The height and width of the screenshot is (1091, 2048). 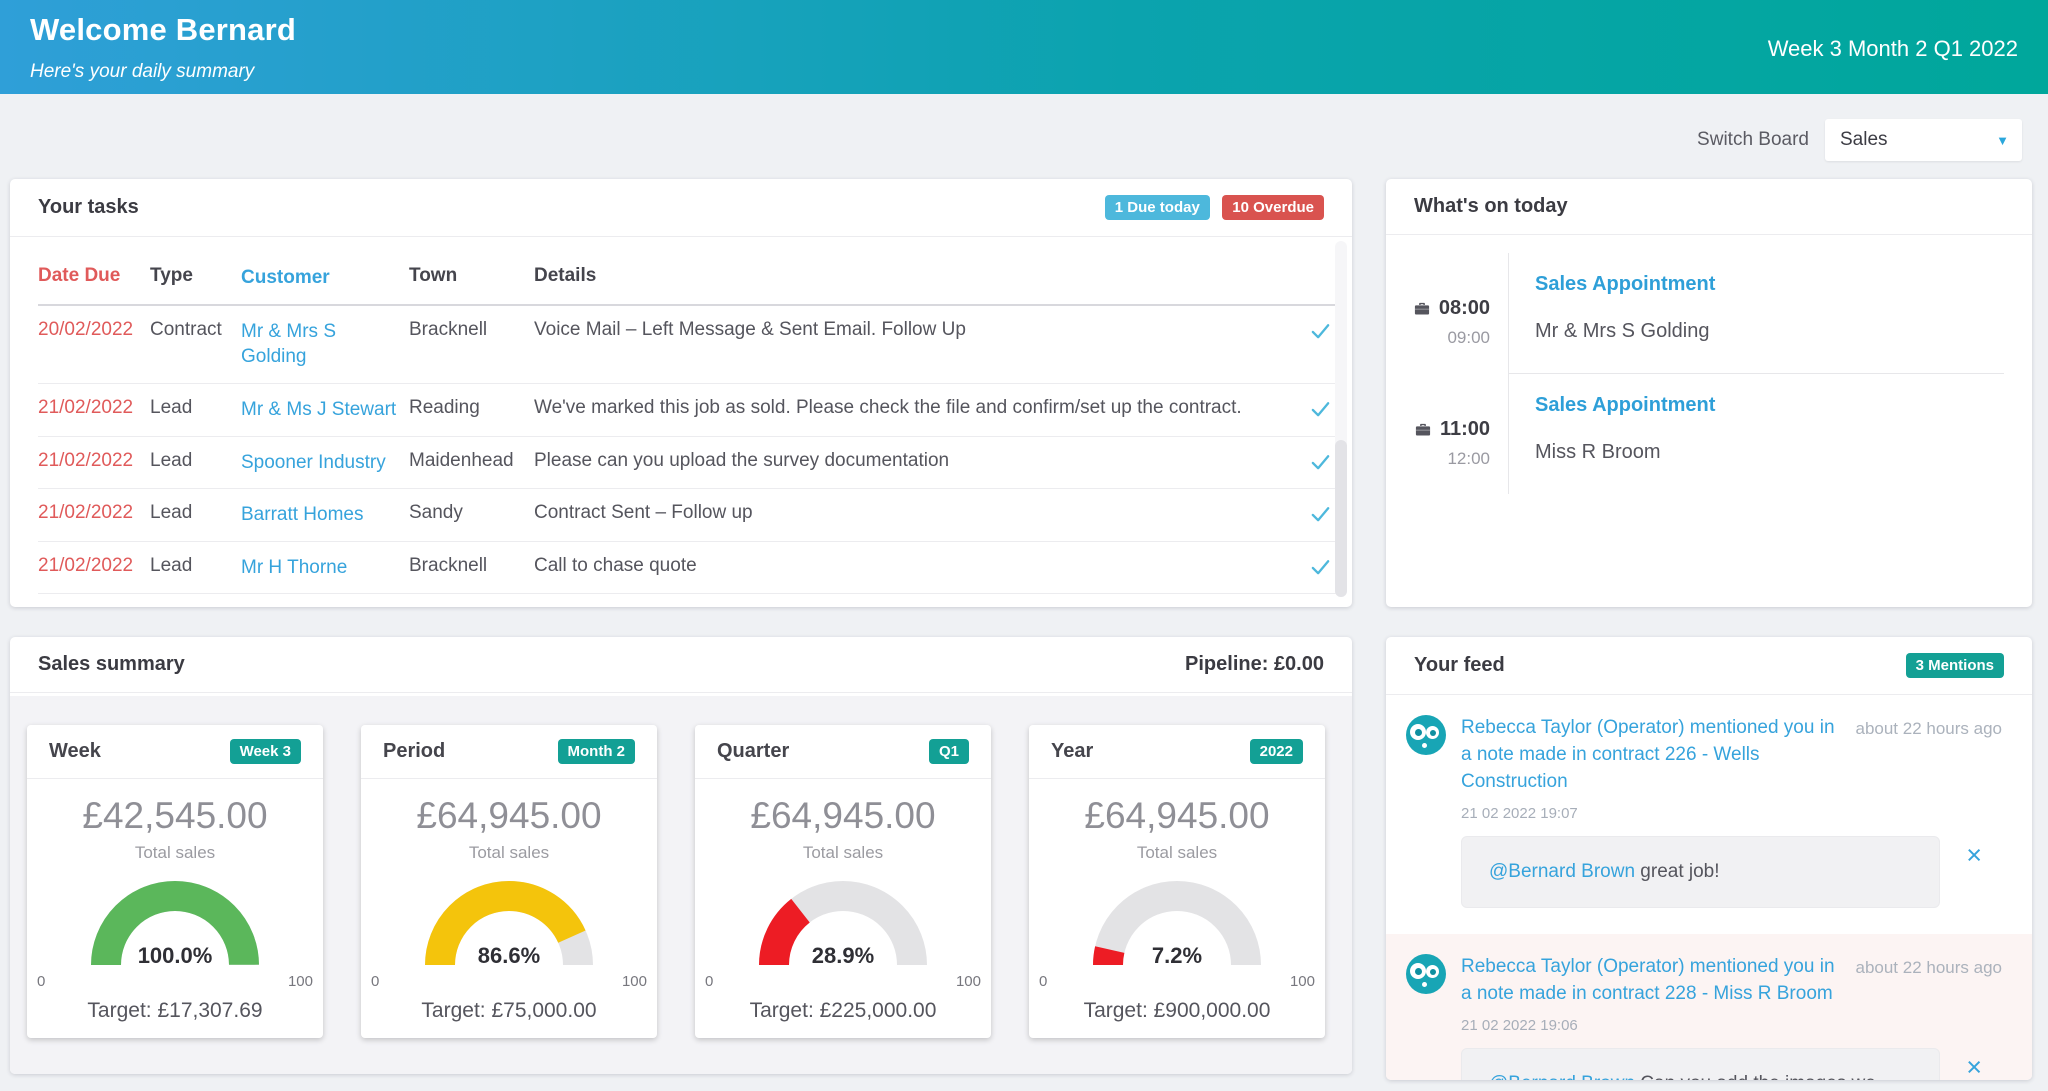 What do you see at coordinates (1177, 752) in the screenshot?
I see `gauge-card-header: Year 2022` at bounding box center [1177, 752].